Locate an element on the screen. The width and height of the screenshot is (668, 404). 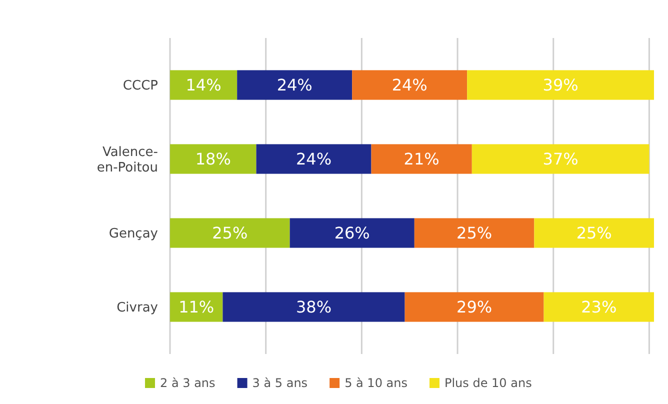
y-tick-label: Valence-en-Poitou is located at coordinates (127, 160).